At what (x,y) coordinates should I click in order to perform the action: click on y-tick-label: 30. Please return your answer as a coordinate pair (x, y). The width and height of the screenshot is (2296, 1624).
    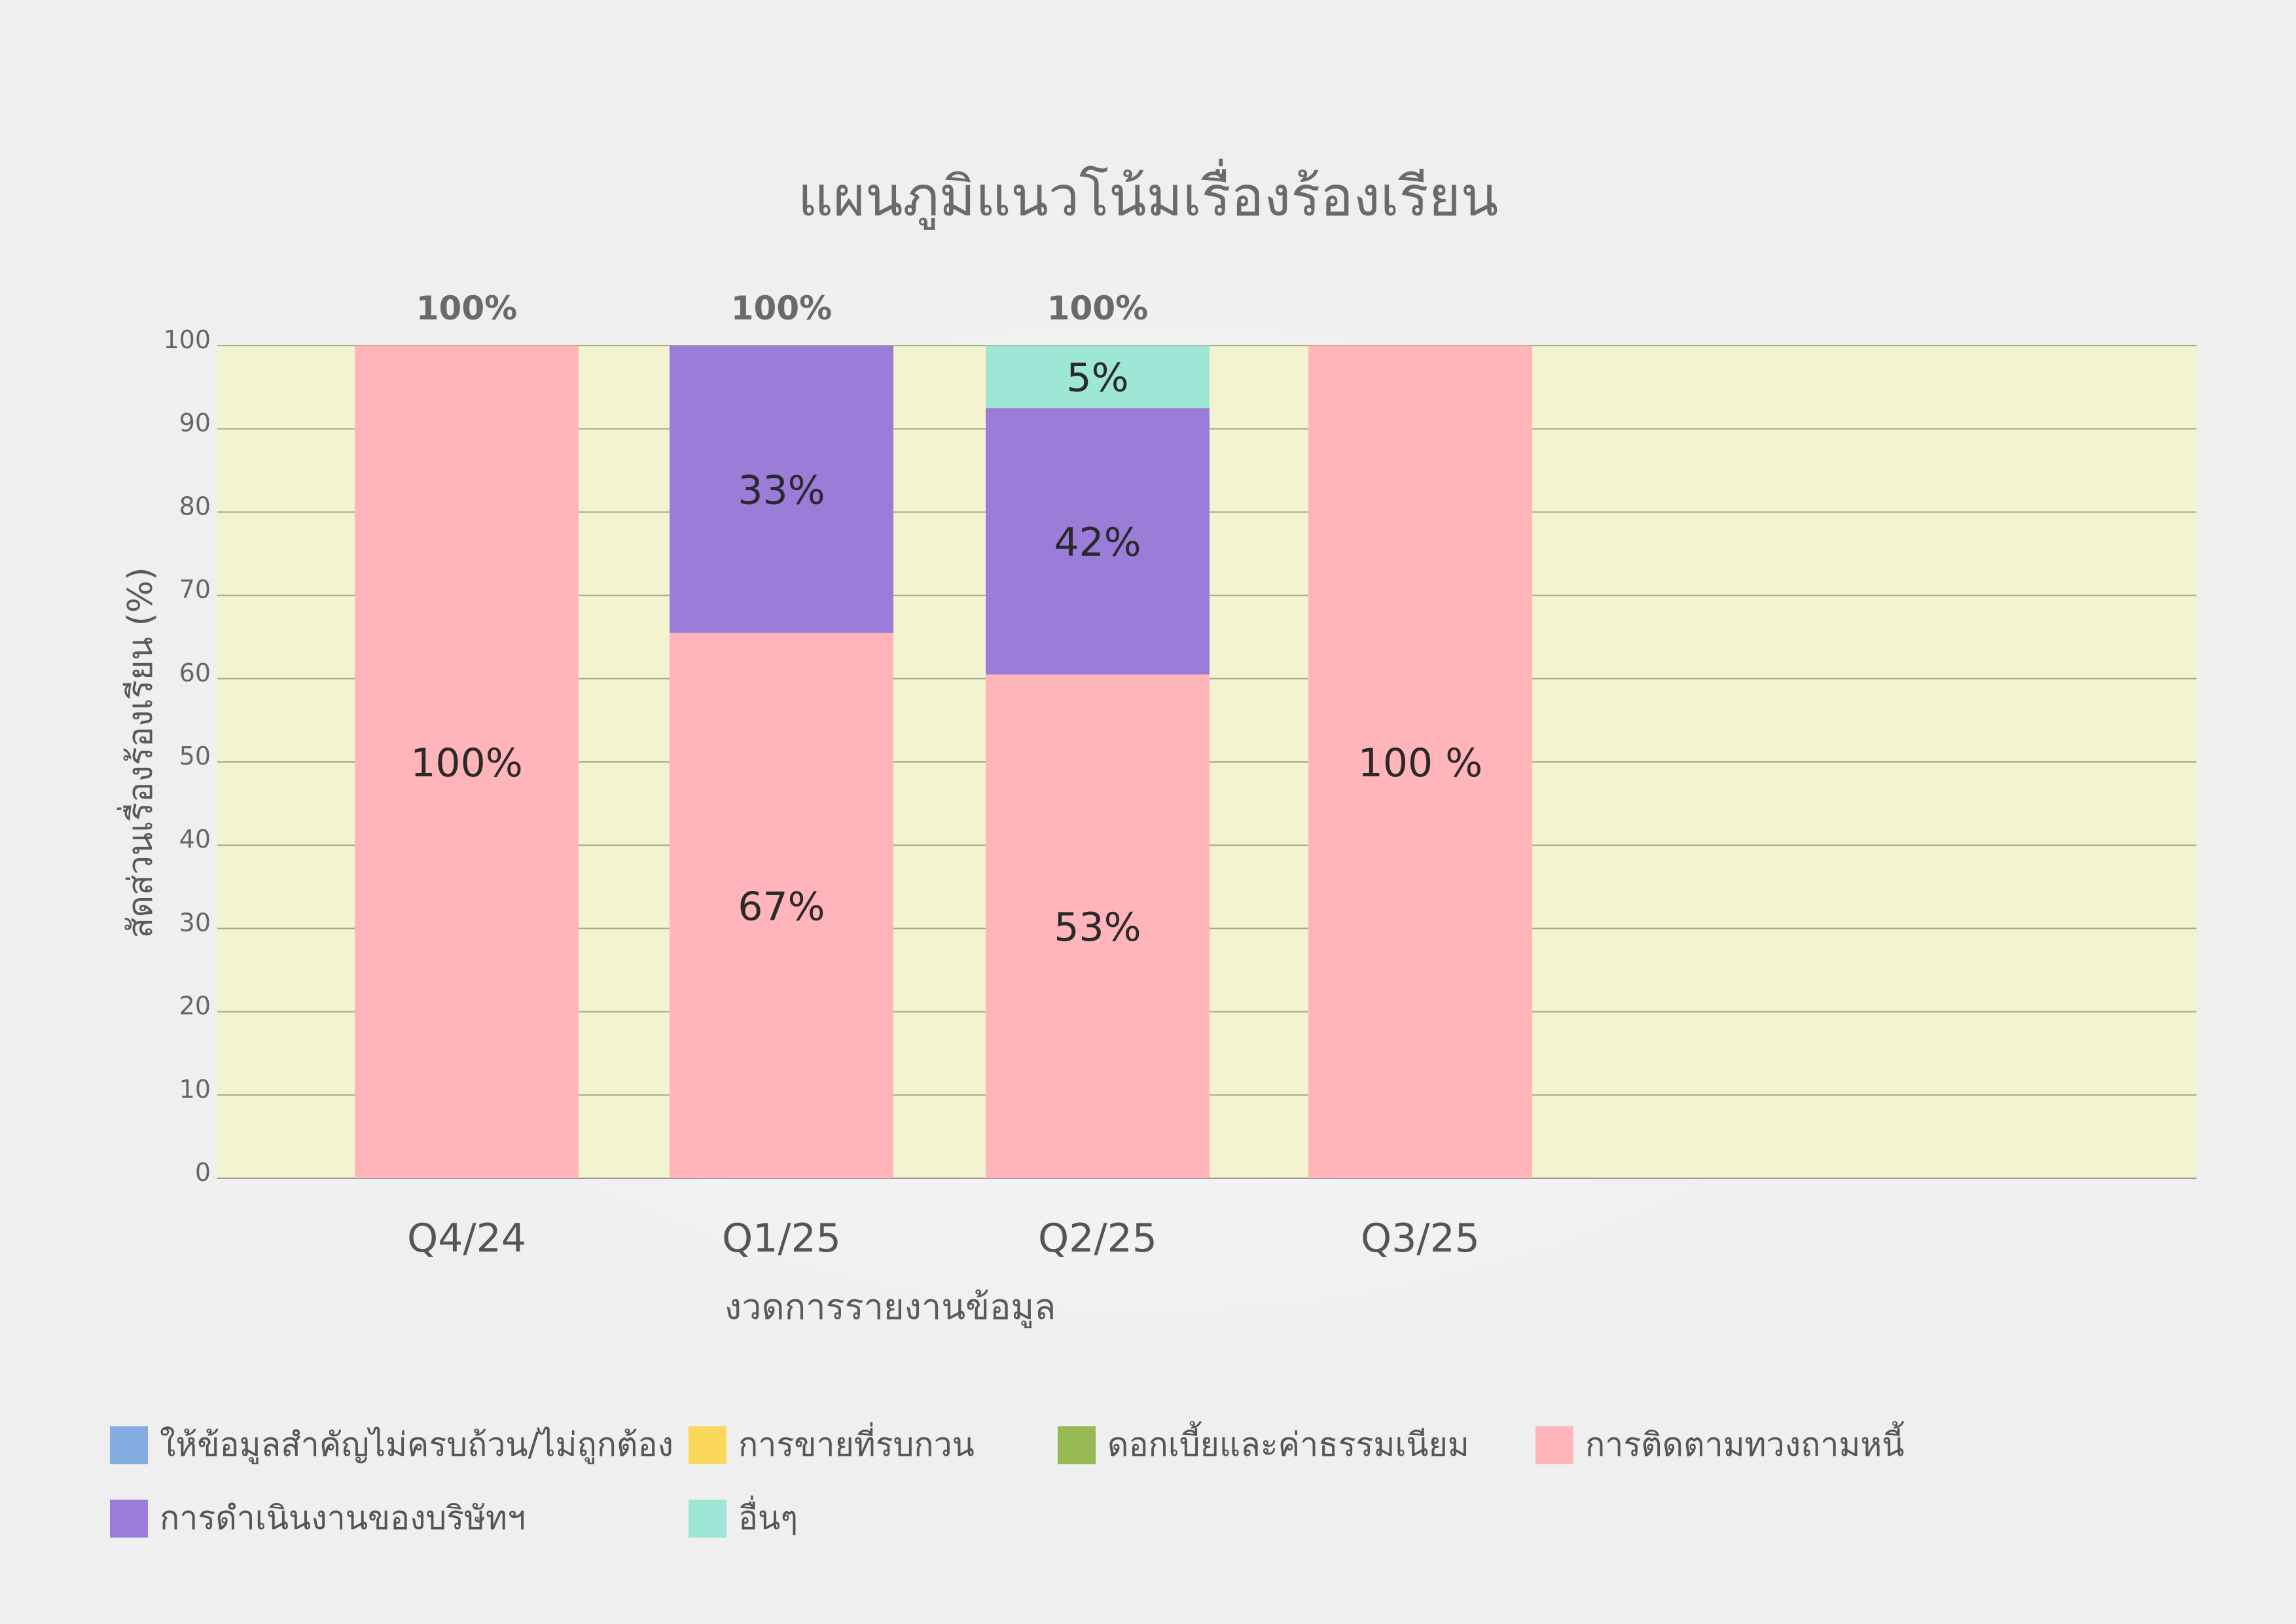
    Looking at the image, I should click on (195, 922).